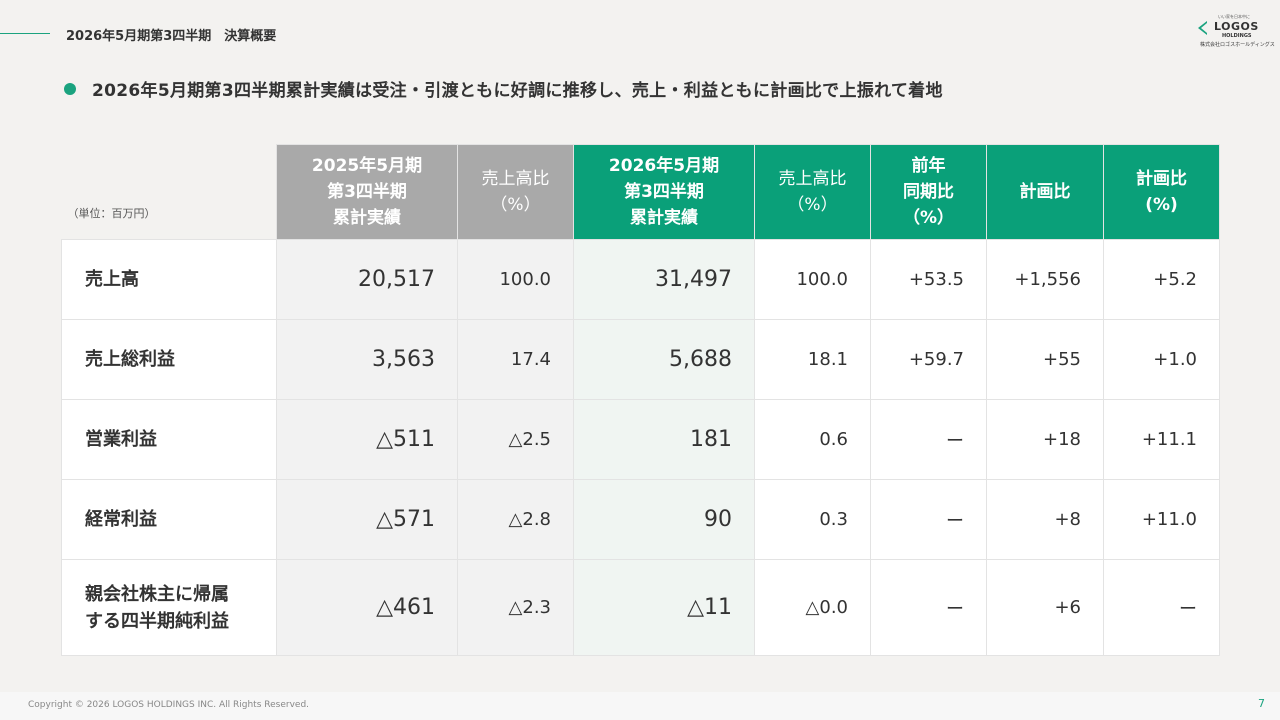 The image size is (1280, 720). What do you see at coordinates (1045, 359) in the screenshot?
I see `cell-vs-plan: +55` at bounding box center [1045, 359].